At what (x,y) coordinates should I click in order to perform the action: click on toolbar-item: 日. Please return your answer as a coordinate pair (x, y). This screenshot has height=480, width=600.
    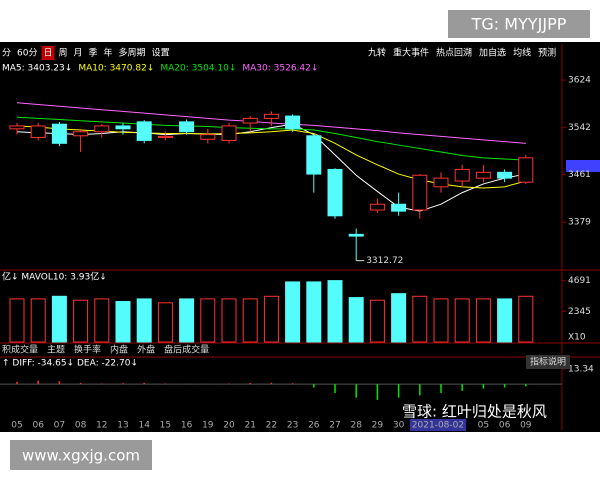
    Looking at the image, I should click on (47, 53).